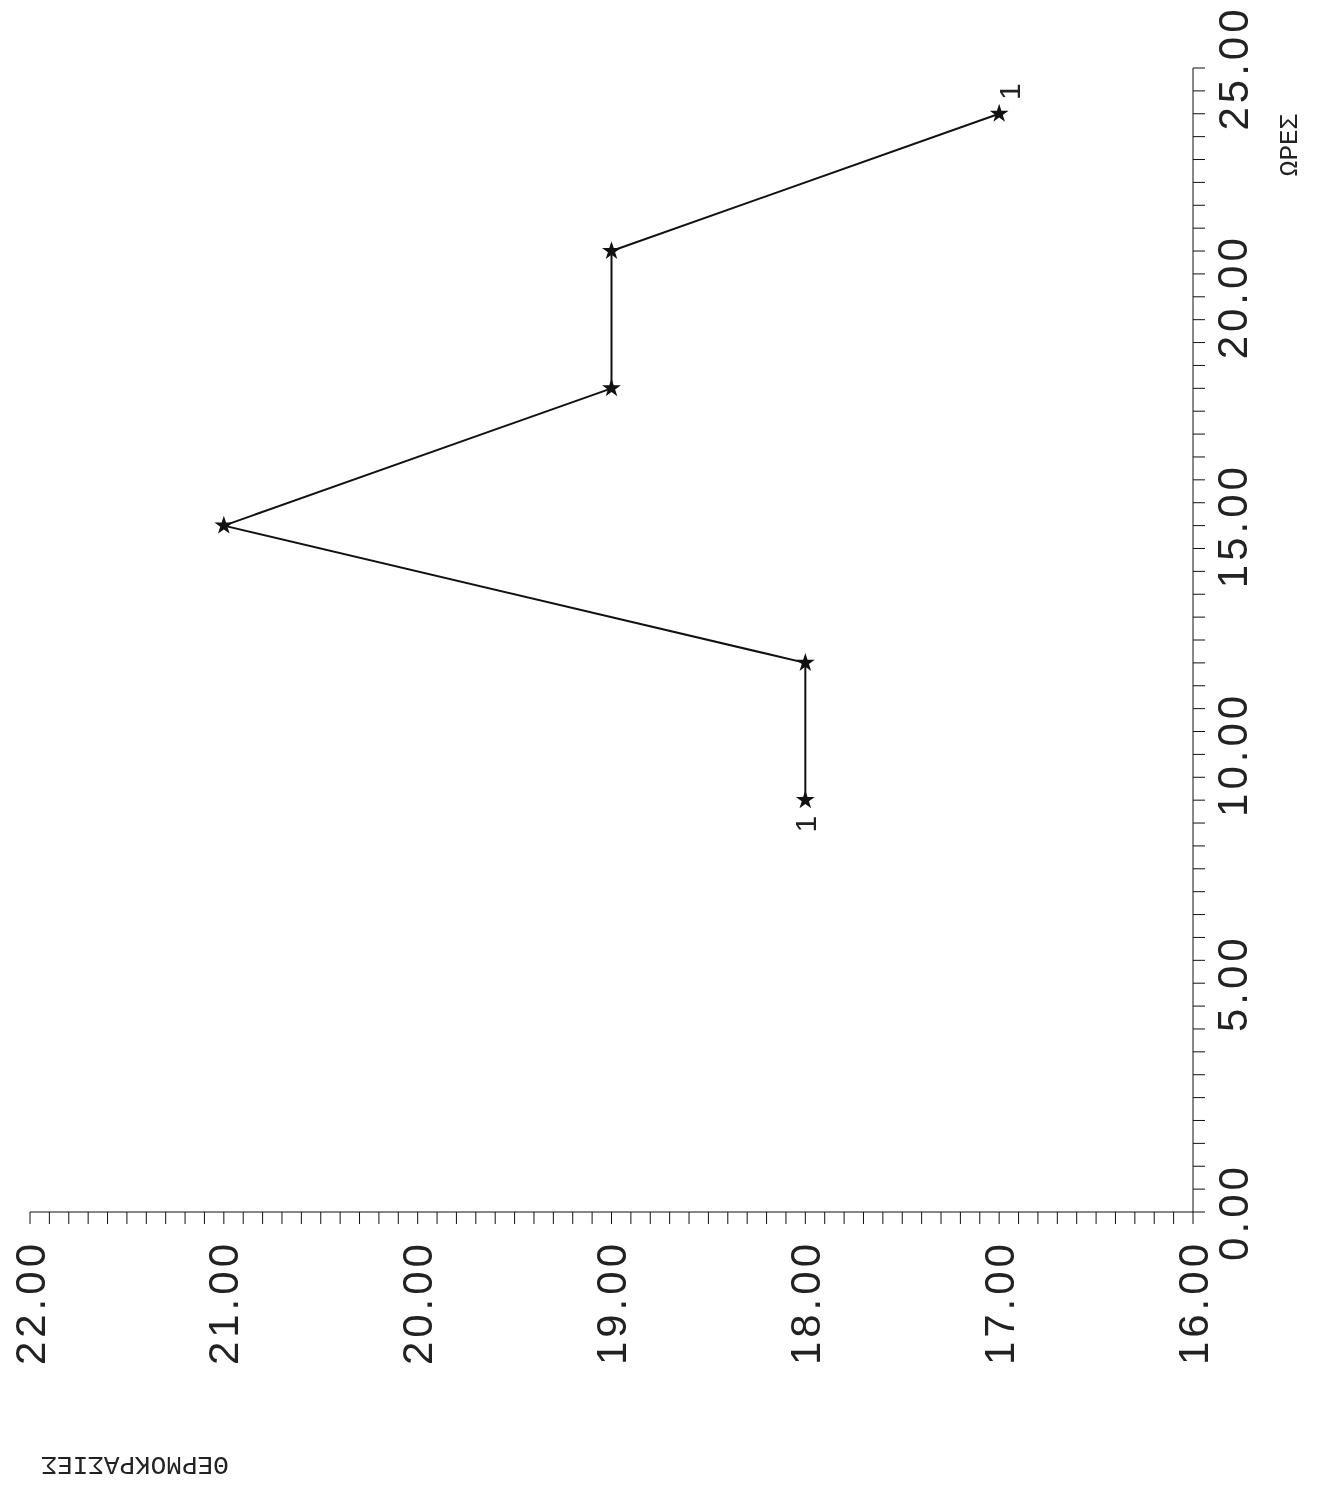 The width and height of the screenshot is (1336, 1494). Describe the element at coordinates (1233, 297) in the screenshot. I see `y-tick-label: 20.00` at that location.